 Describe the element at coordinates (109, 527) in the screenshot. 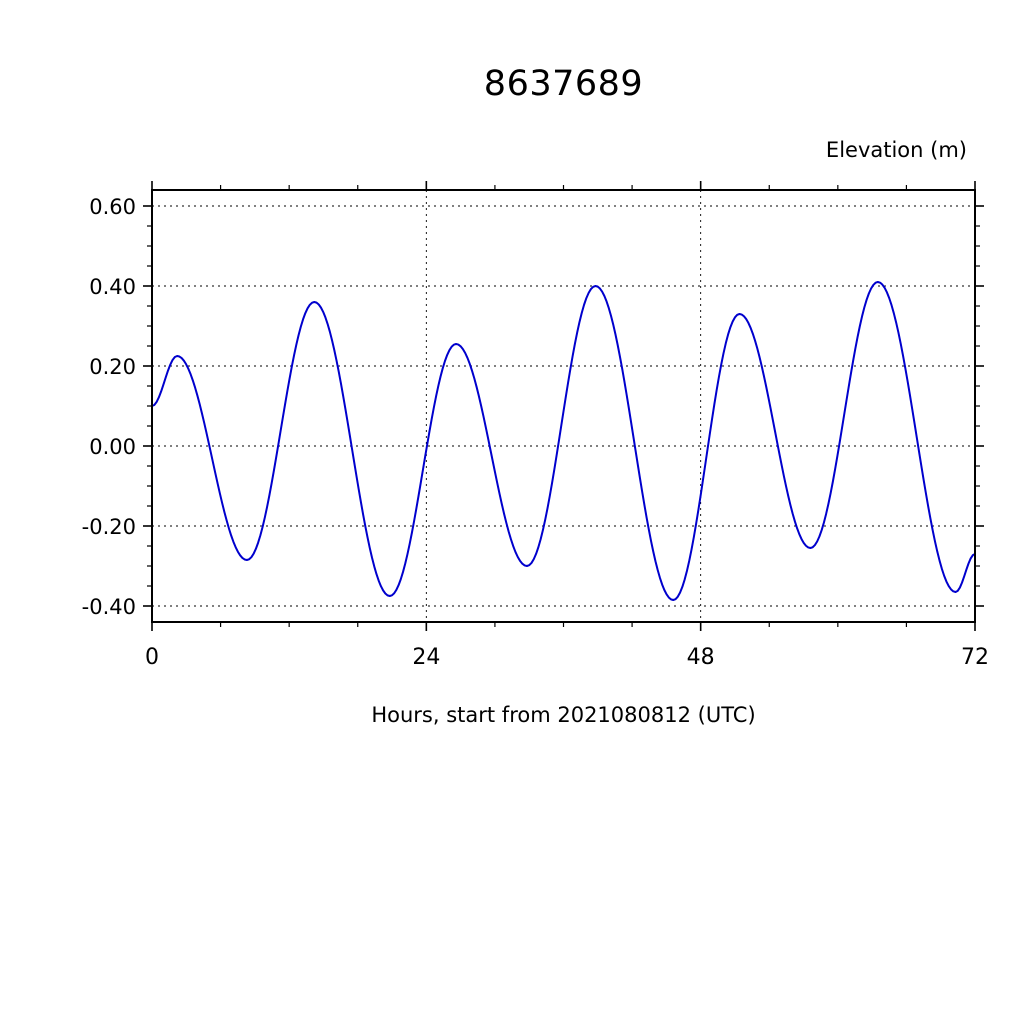

I see `y-tick-label: -0.20` at that location.